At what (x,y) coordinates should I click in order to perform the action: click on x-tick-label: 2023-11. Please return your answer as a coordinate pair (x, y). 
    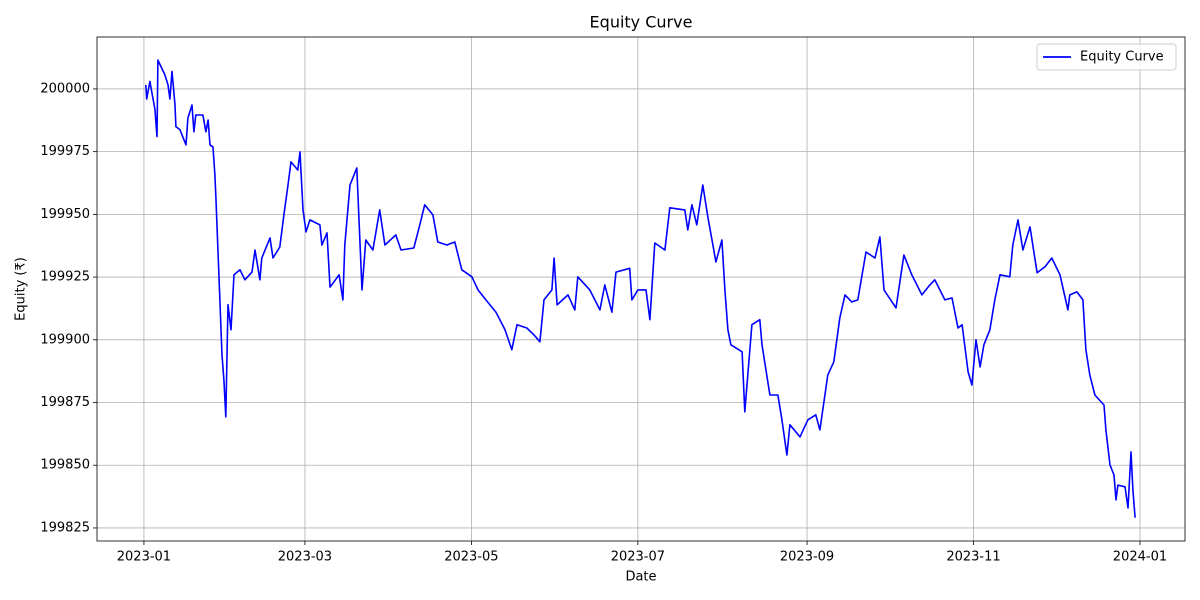
    Looking at the image, I should click on (973, 557).